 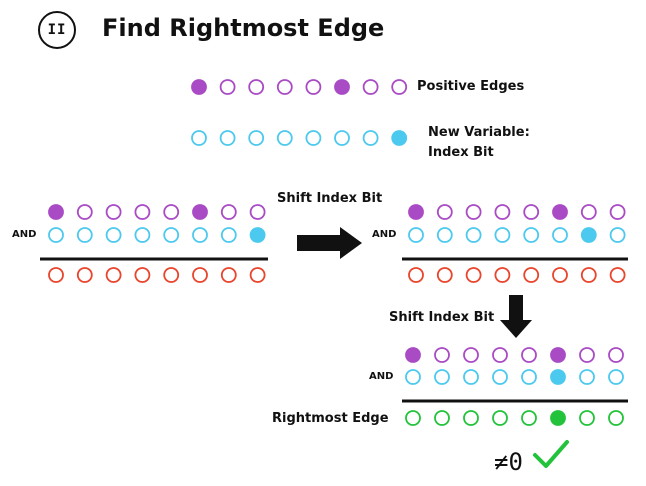 What do you see at coordinates (551, 454) in the screenshot?
I see `check-icon` at bounding box center [551, 454].